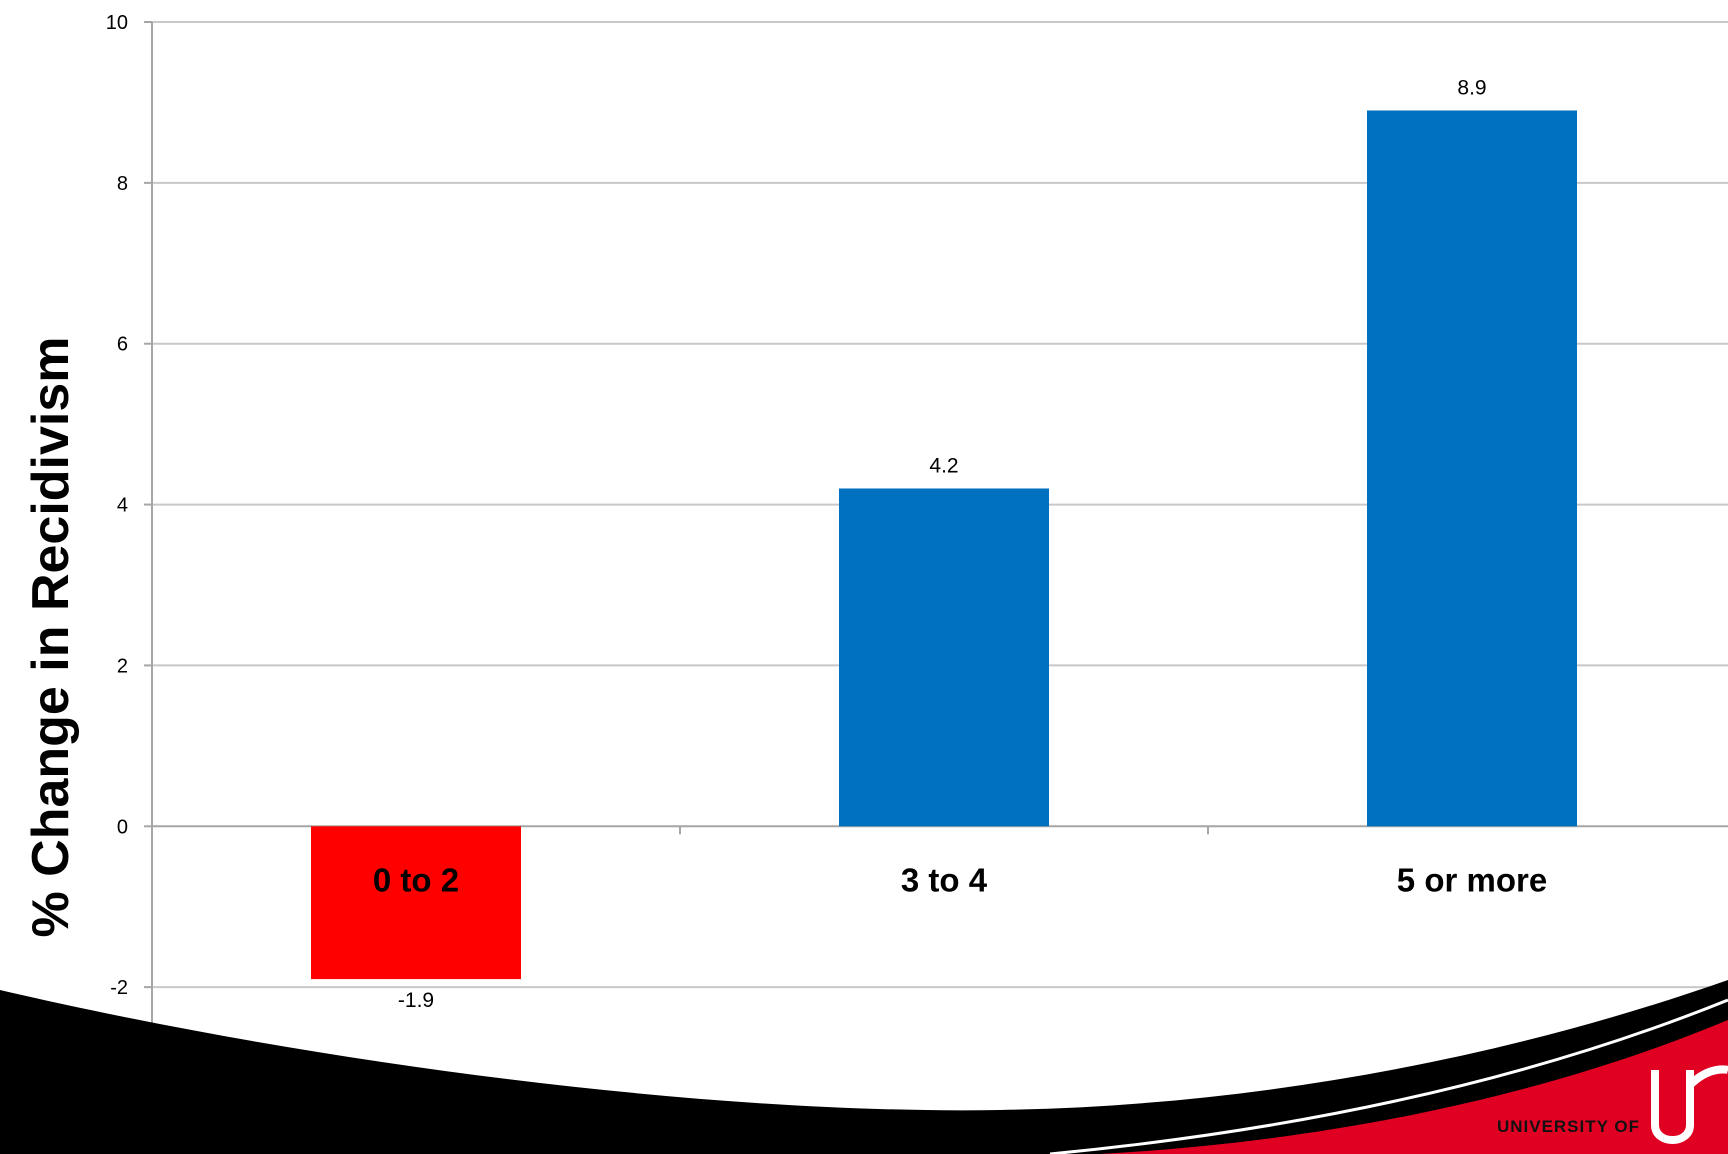 The image size is (1728, 1154). Describe the element at coordinates (1689, 1104) in the screenshot. I see `uc-logo-icon` at that location.